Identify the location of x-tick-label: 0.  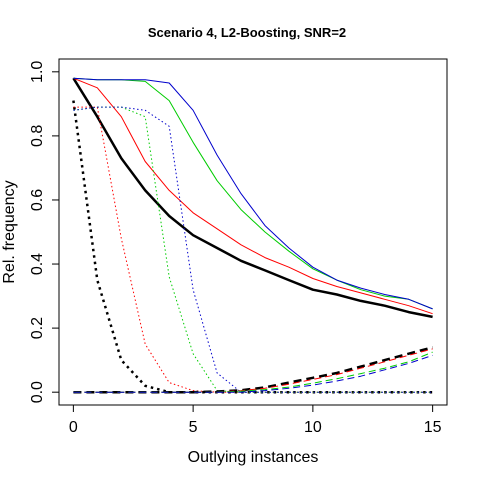
(73, 427).